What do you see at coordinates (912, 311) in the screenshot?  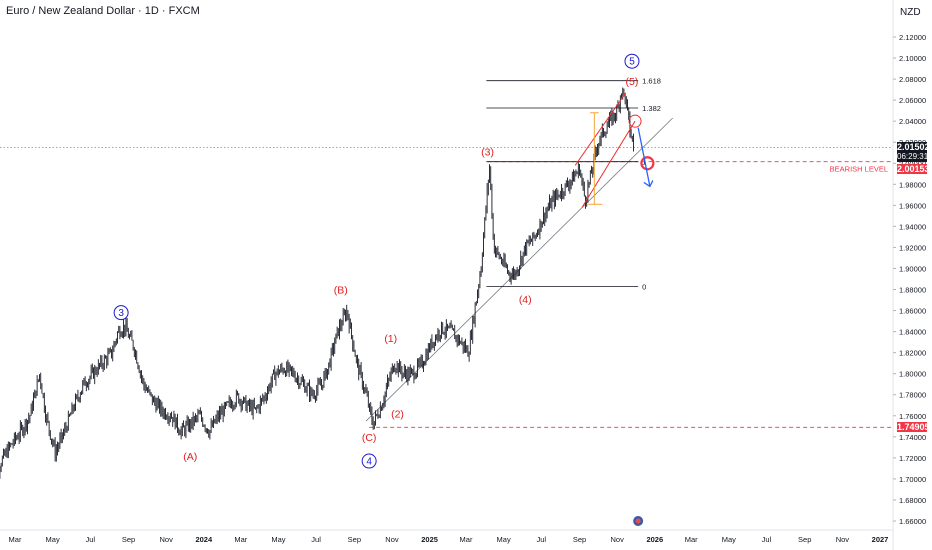 I see `y-tick-label: 1.86000` at bounding box center [912, 311].